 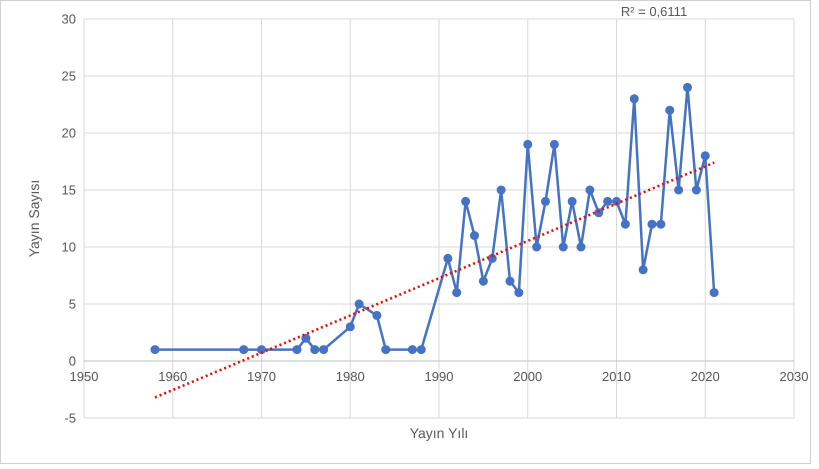 What do you see at coordinates (527, 376) in the screenshot?
I see `x-tick-label: 2000` at bounding box center [527, 376].